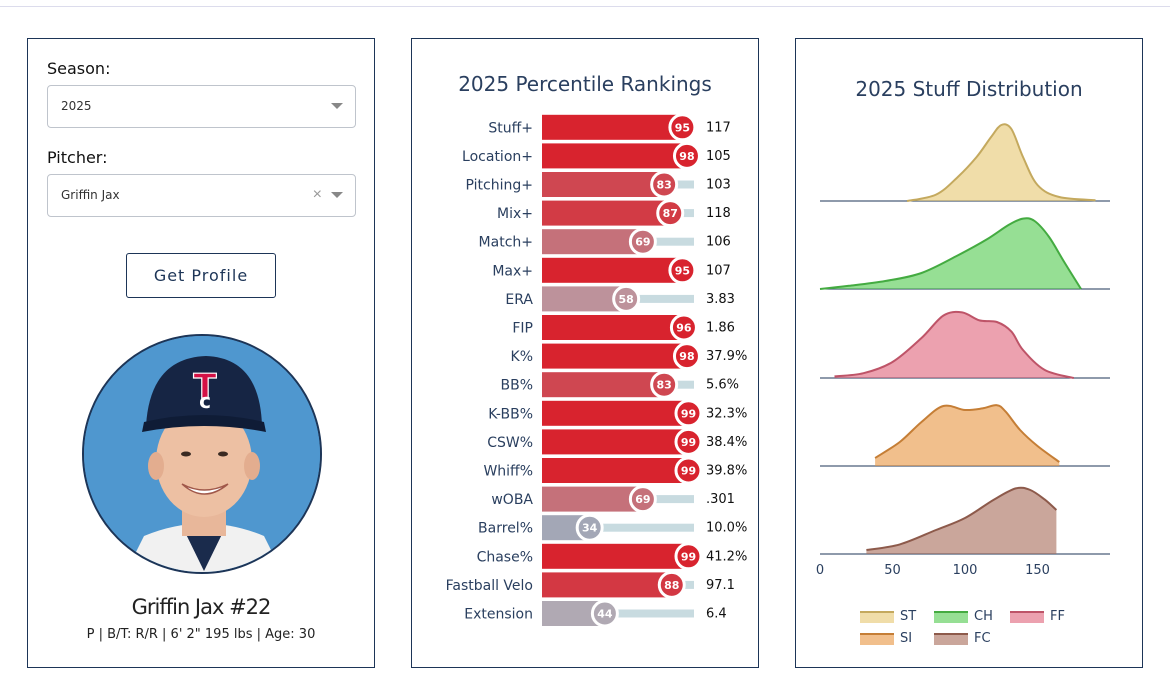  I want to click on clear-icon: ×, so click(317, 194).